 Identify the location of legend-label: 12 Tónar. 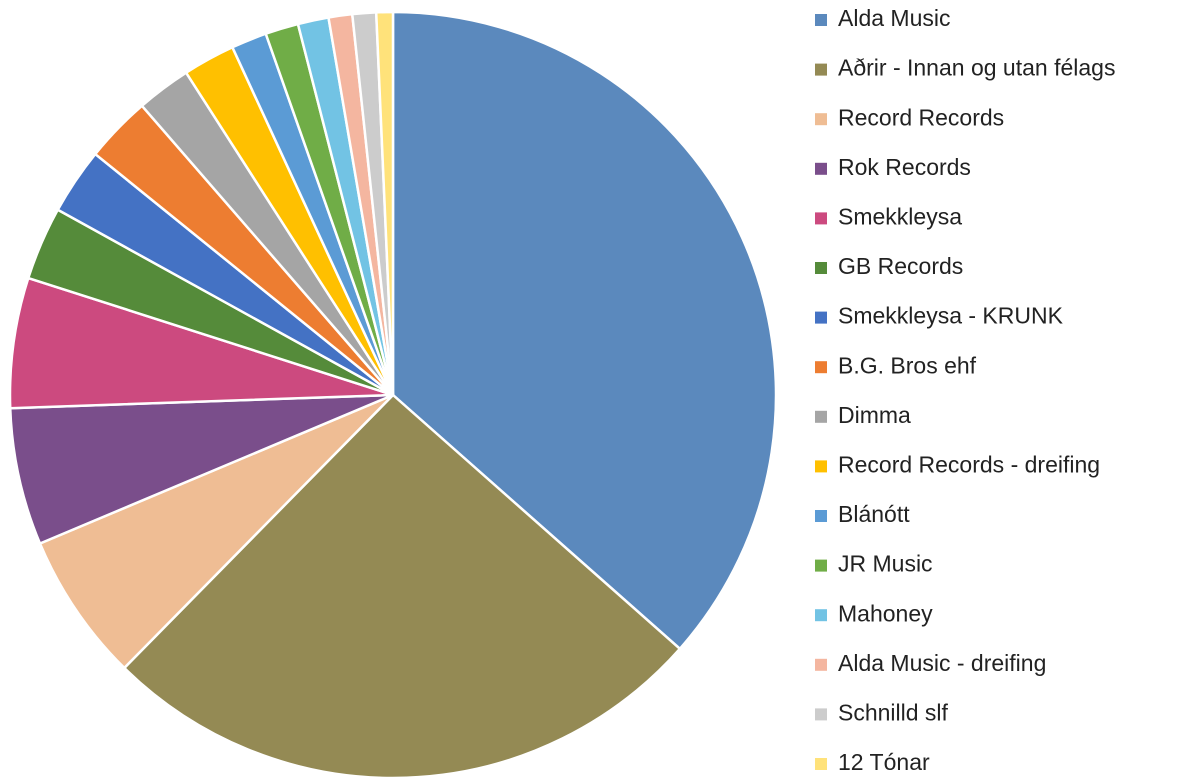
(884, 762).